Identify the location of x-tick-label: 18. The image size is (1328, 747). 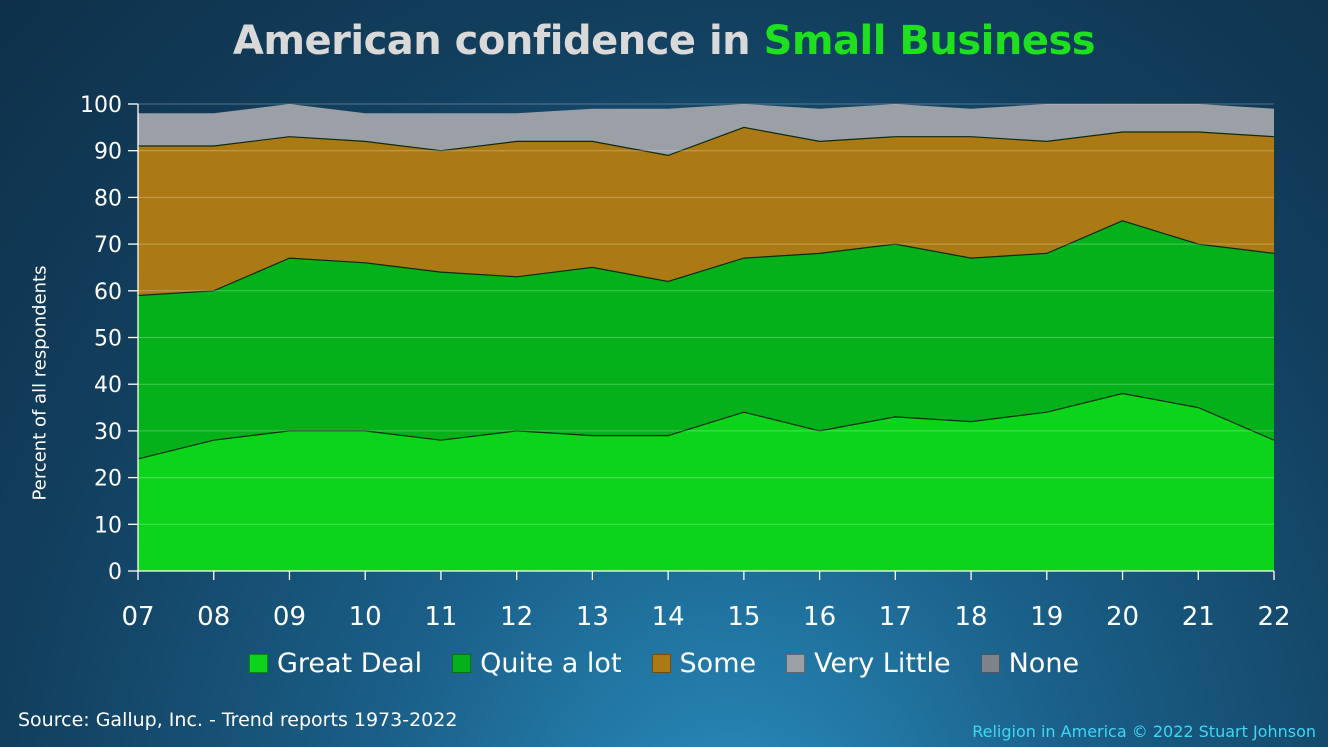
(971, 617).